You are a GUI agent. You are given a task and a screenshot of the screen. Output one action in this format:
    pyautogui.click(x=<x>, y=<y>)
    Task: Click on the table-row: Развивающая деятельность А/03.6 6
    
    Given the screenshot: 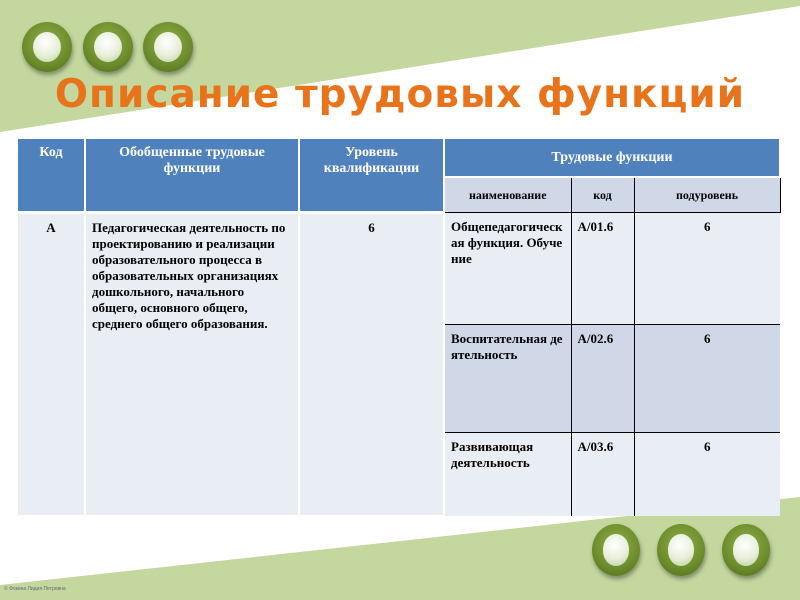 What is the action you would take?
    pyautogui.click(x=398, y=474)
    